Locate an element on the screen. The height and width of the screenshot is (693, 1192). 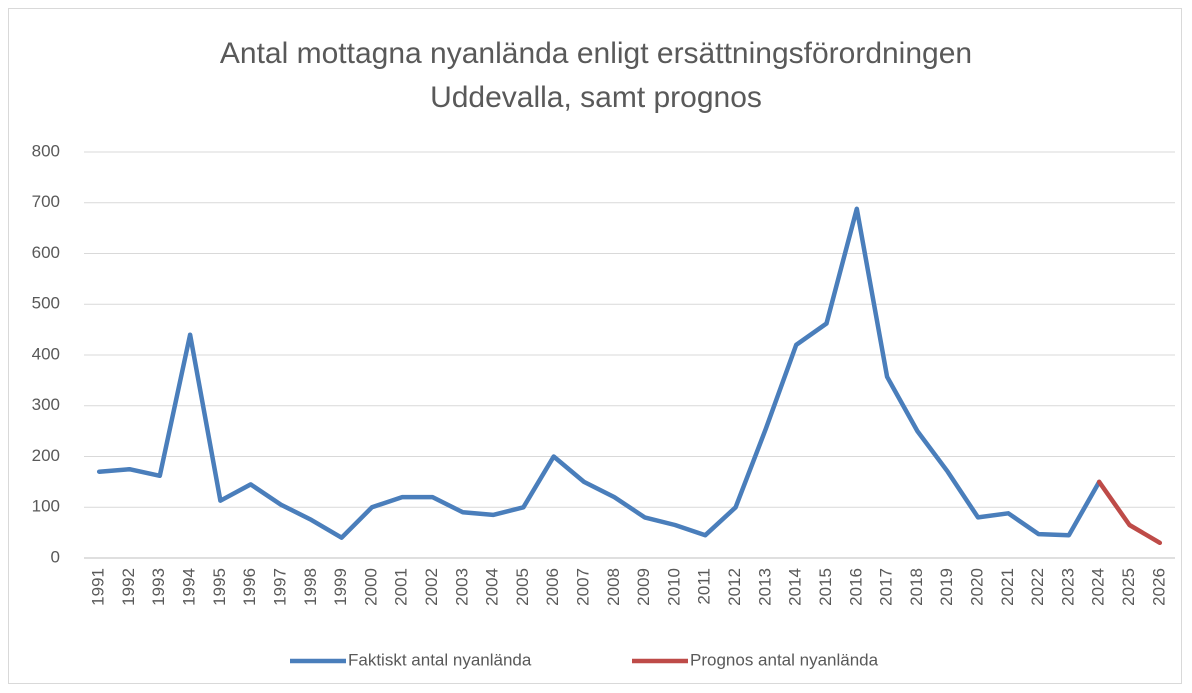
x-tick-label: 1993 is located at coordinates (158, 587).